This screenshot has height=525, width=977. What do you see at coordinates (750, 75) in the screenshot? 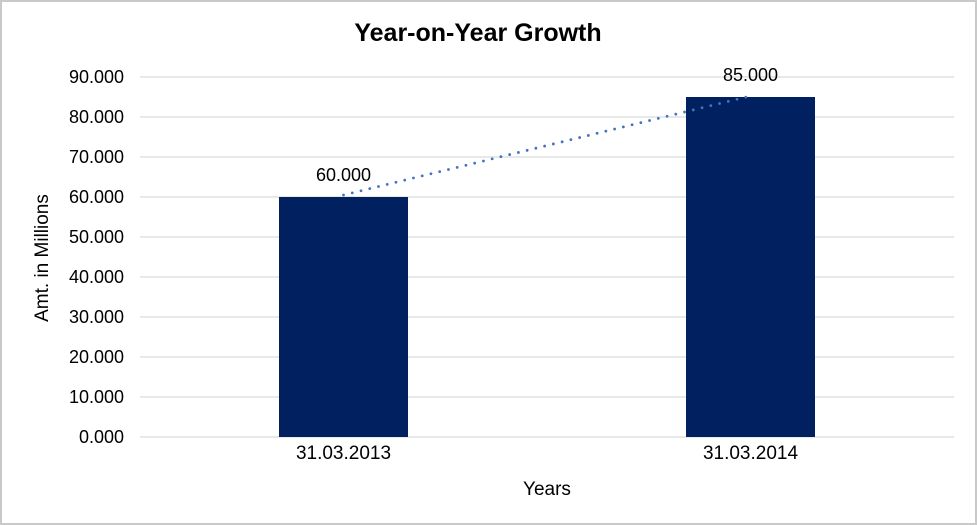
I see `value-label: 85.000` at bounding box center [750, 75].